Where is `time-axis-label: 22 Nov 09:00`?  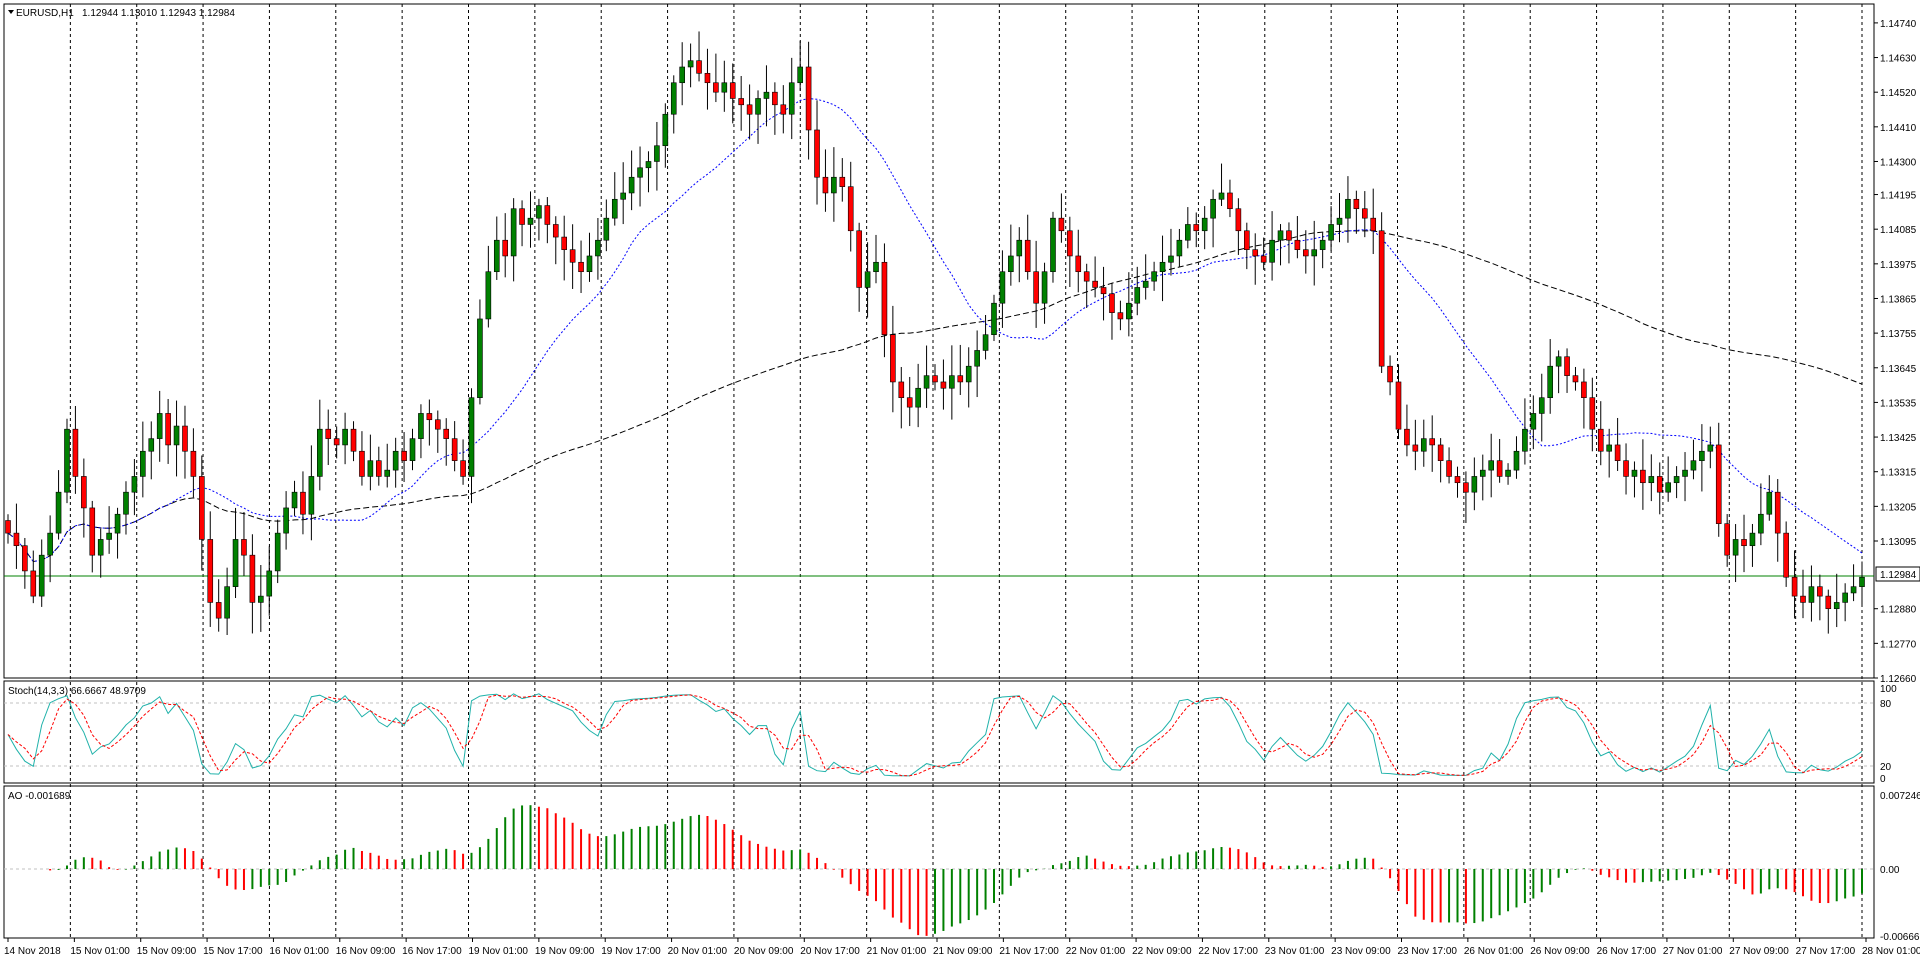
time-axis-label: 22 Nov 09:00 is located at coordinates (1162, 951).